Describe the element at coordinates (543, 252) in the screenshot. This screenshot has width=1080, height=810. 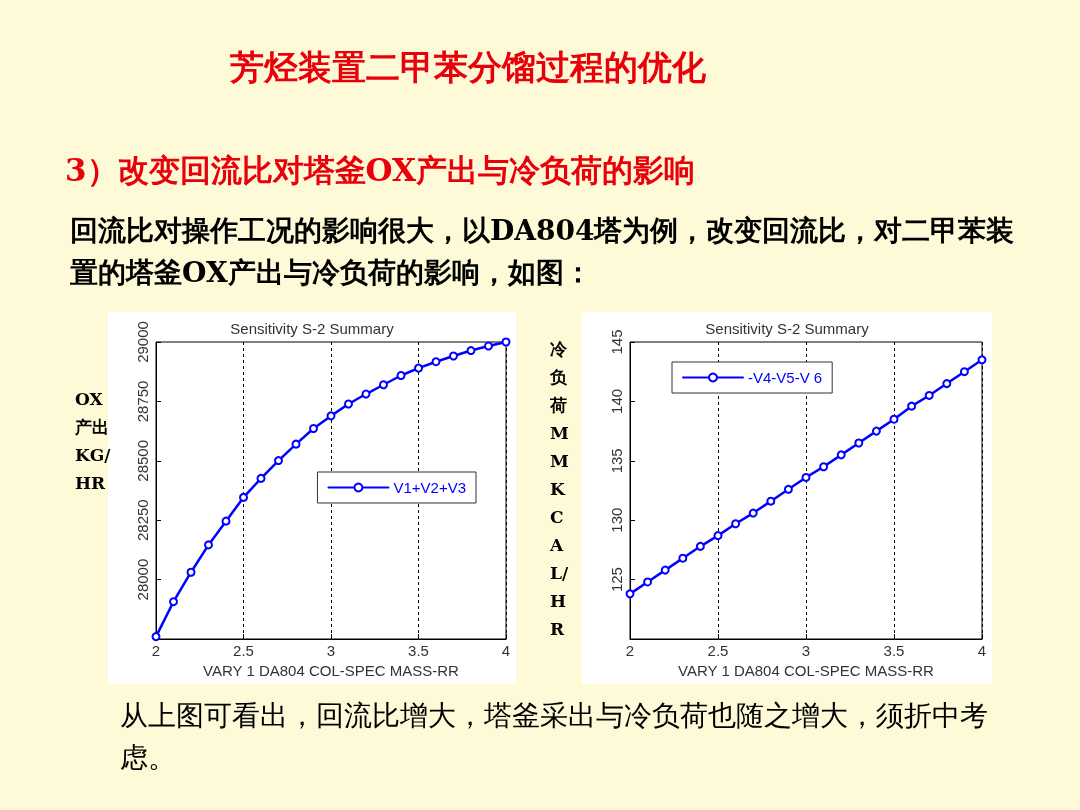
I see `text: 回流比对操作工况的影响很大，以DA804塔为例，改变回流比，对二甲苯装置的塔釜OX产出与冷负荷的影响，如图：` at that location.